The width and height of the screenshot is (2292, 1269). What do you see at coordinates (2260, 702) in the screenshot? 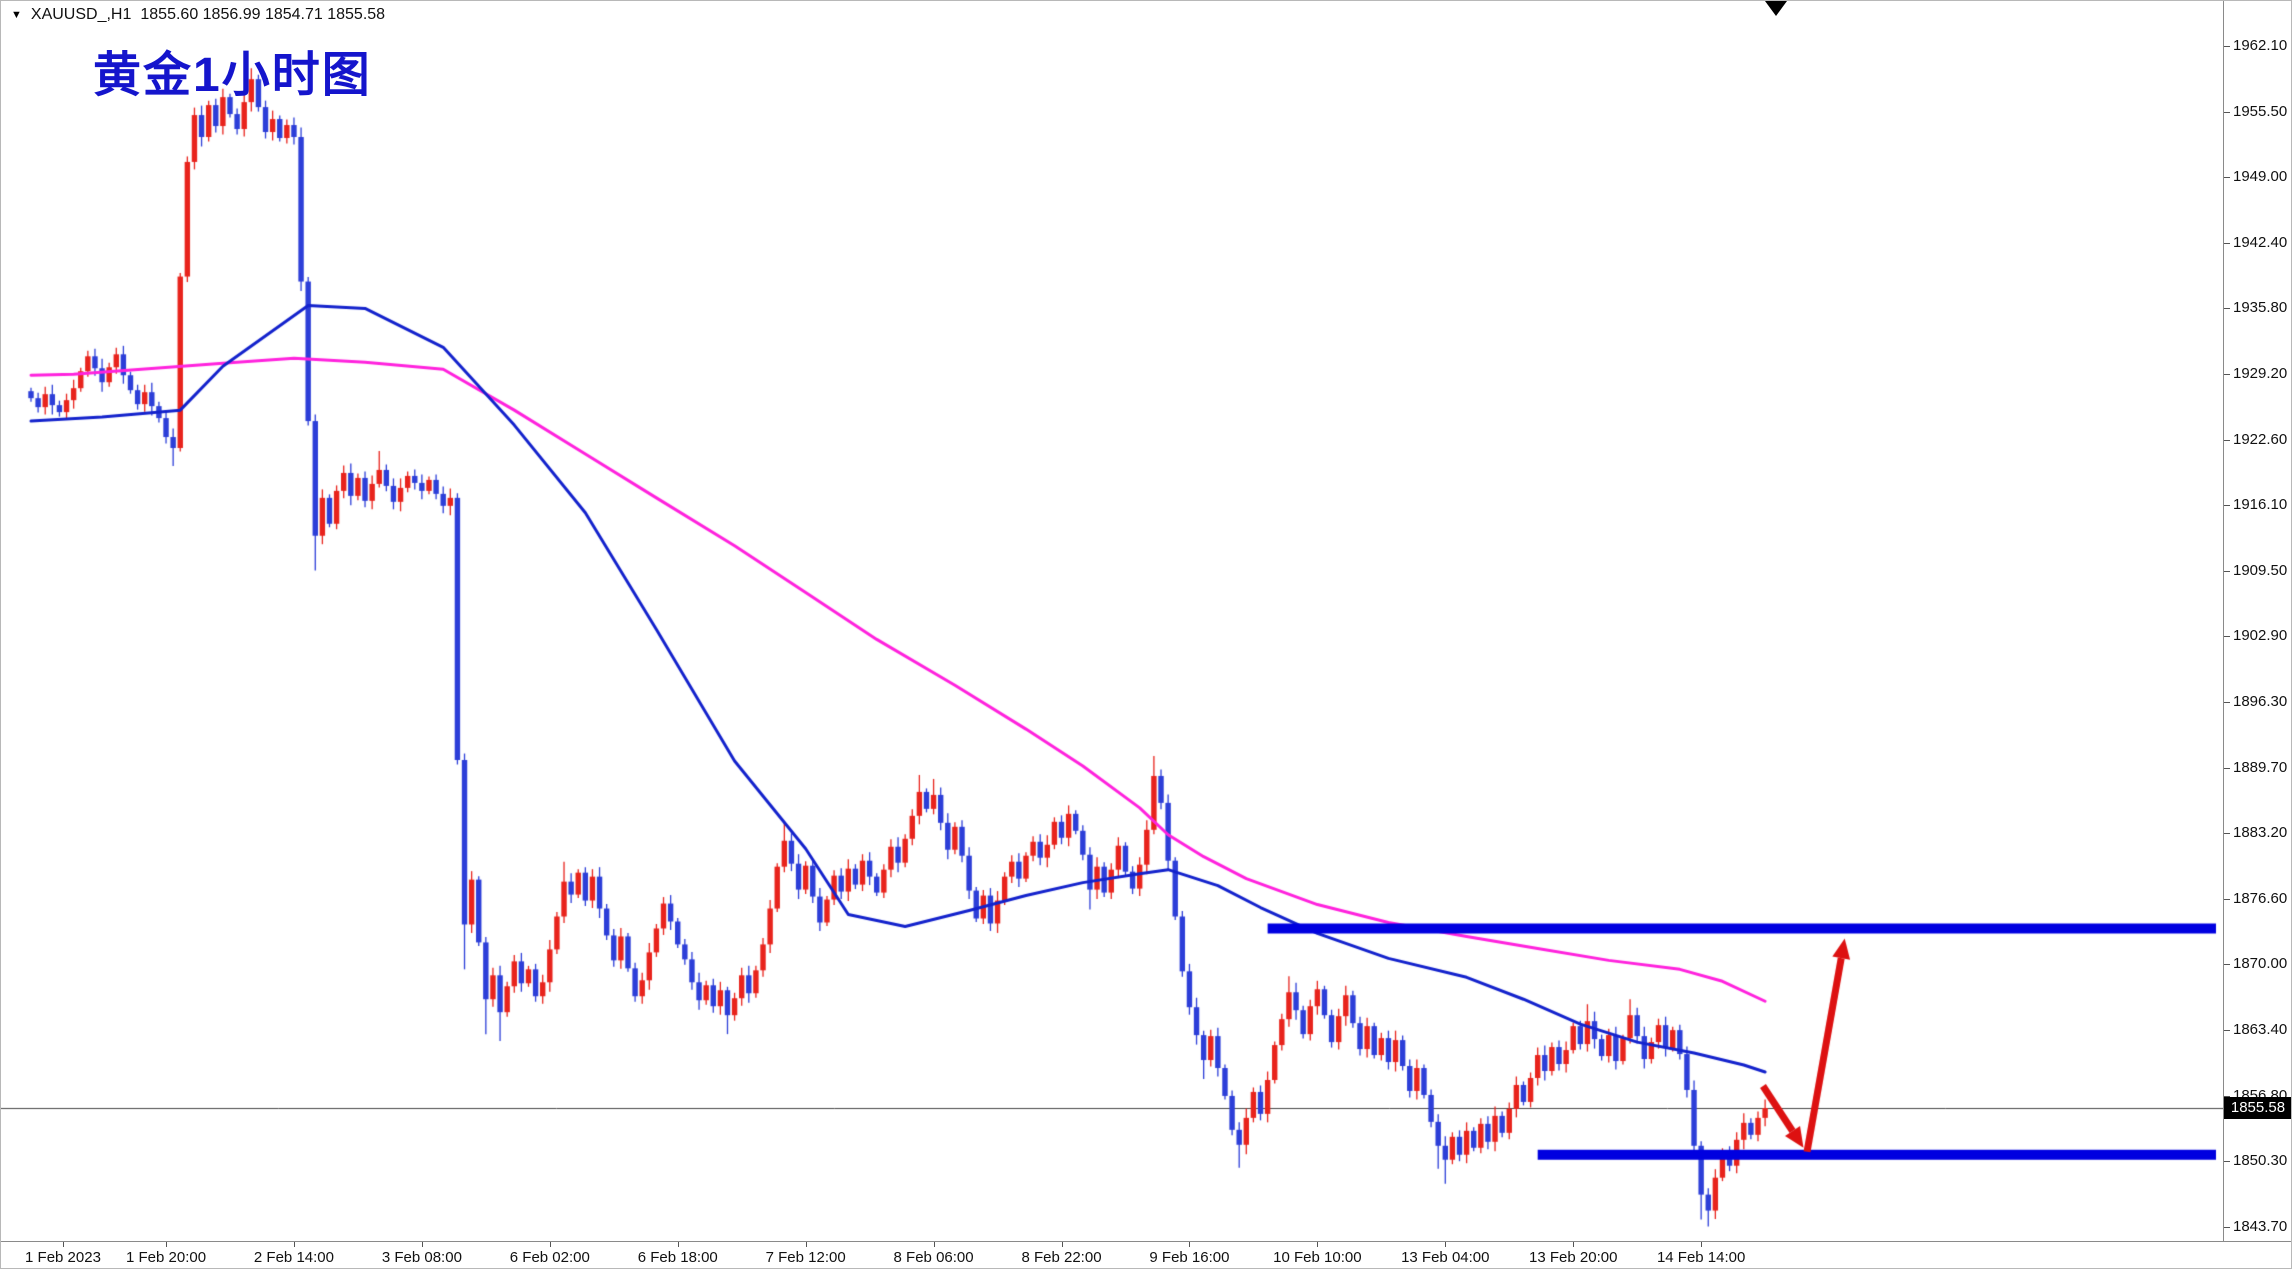
I see `price-axis-label: 1896.30` at bounding box center [2260, 702].